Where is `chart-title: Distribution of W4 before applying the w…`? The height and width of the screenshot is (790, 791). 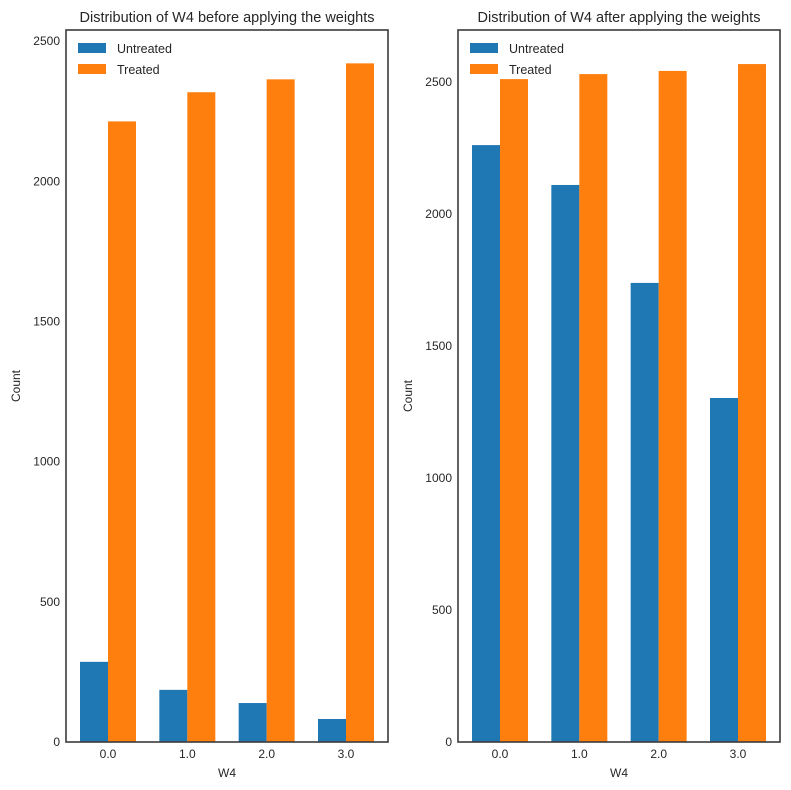
chart-title: Distribution of W4 before applying the w… is located at coordinates (227, 18).